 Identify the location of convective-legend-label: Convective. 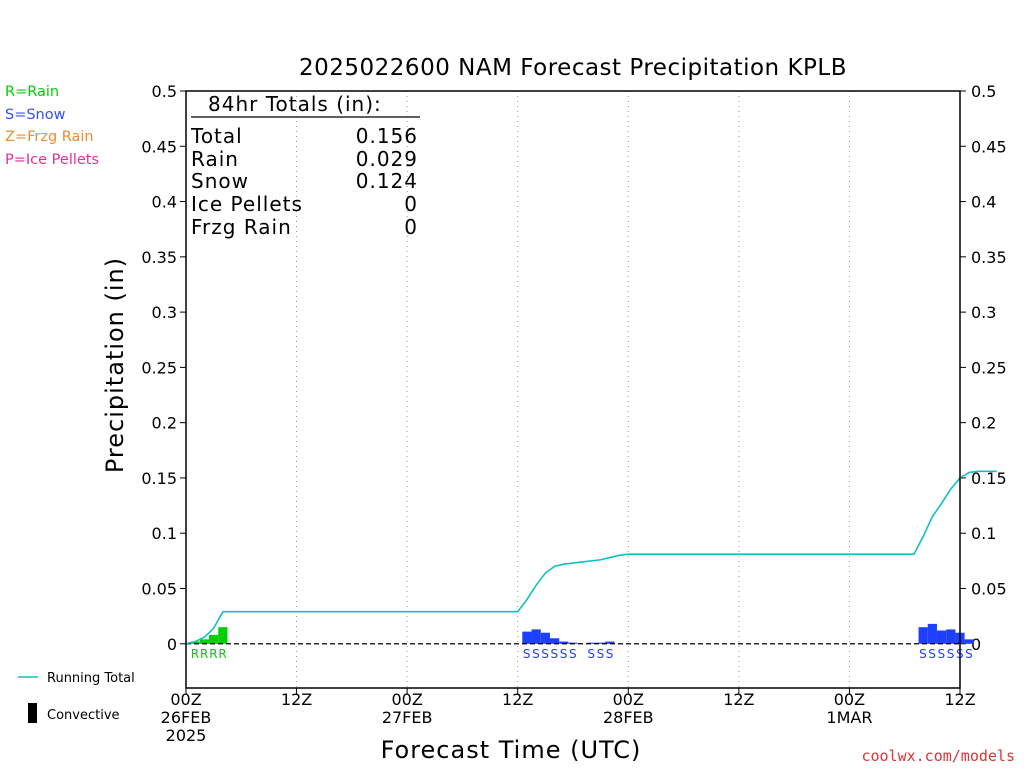
(83, 715).